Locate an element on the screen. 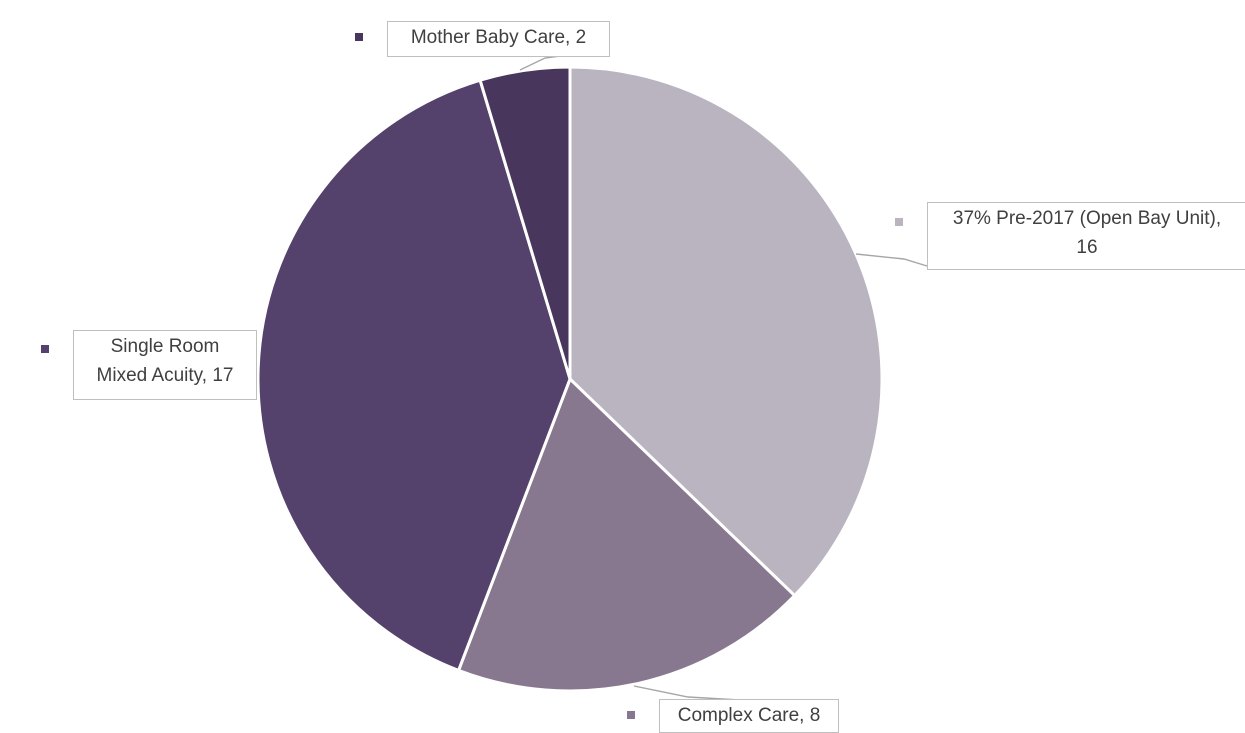 This screenshot has height=733, width=1245. legend-key-open-bay is located at coordinates (899, 222).